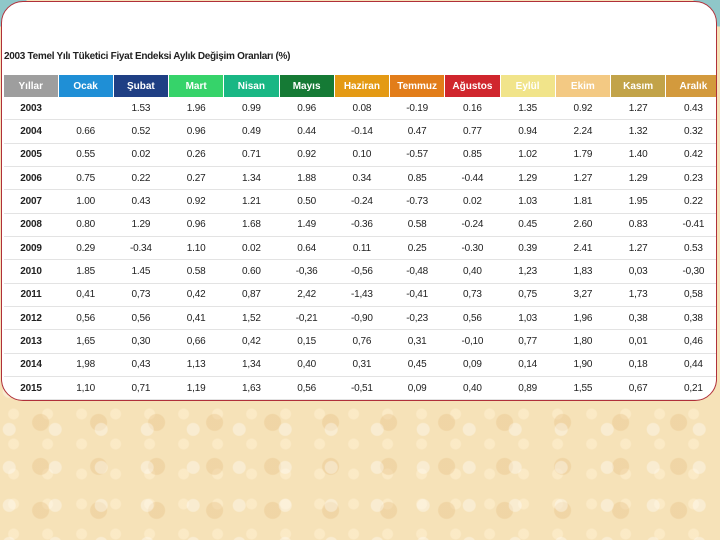 This screenshot has width=720, height=540. Describe the element at coordinates (196, 178) in the screenshot. I see `value-cell: 0.27` at that location.